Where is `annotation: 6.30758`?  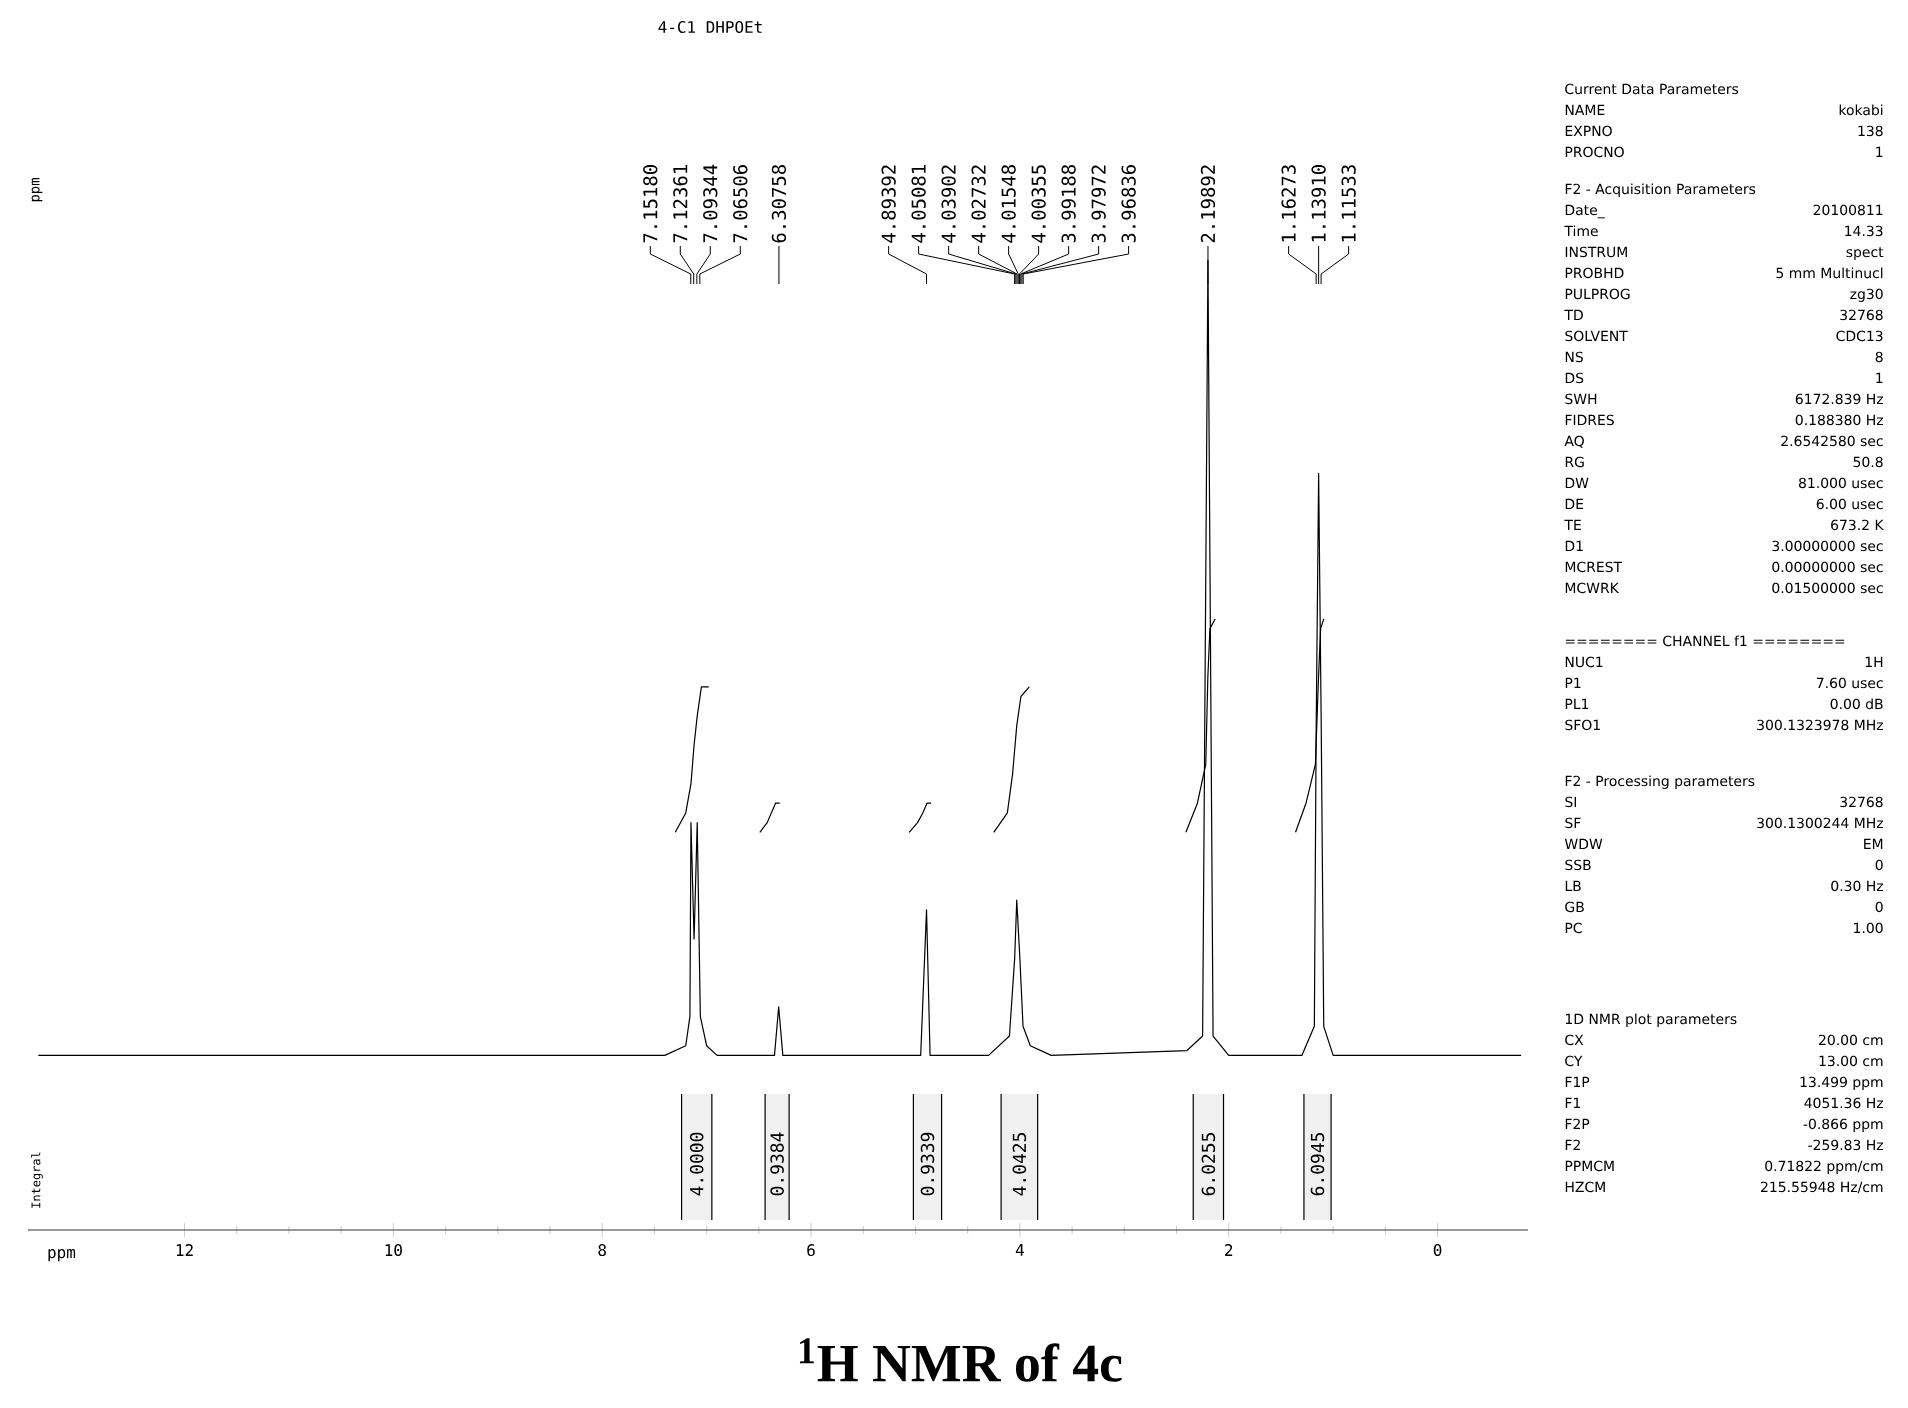 annotation: 6.30758 is located at coordinates (779, 204).